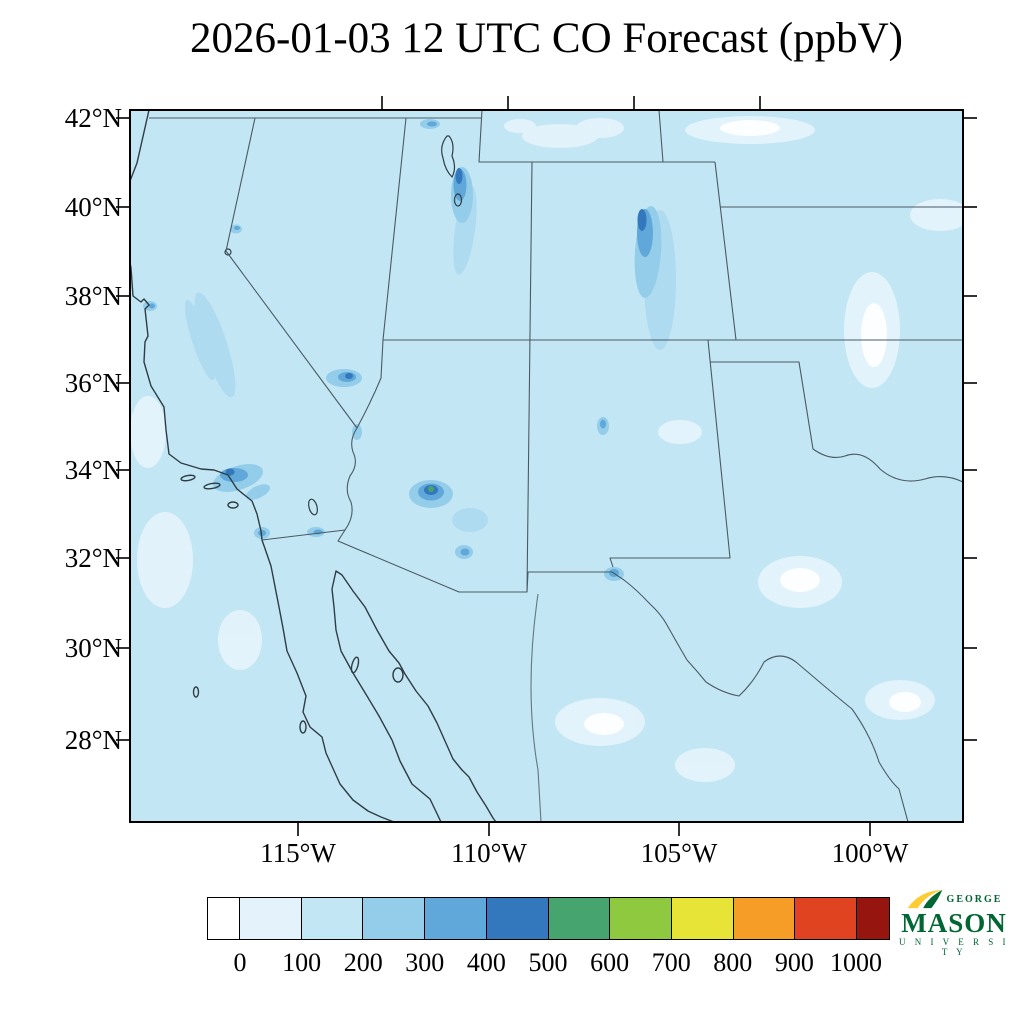 This screenshot has height=1024, width=1024. Describe the element at coordinates (536, 707) in the screenshot. I see `mexico-state-border` at that location.